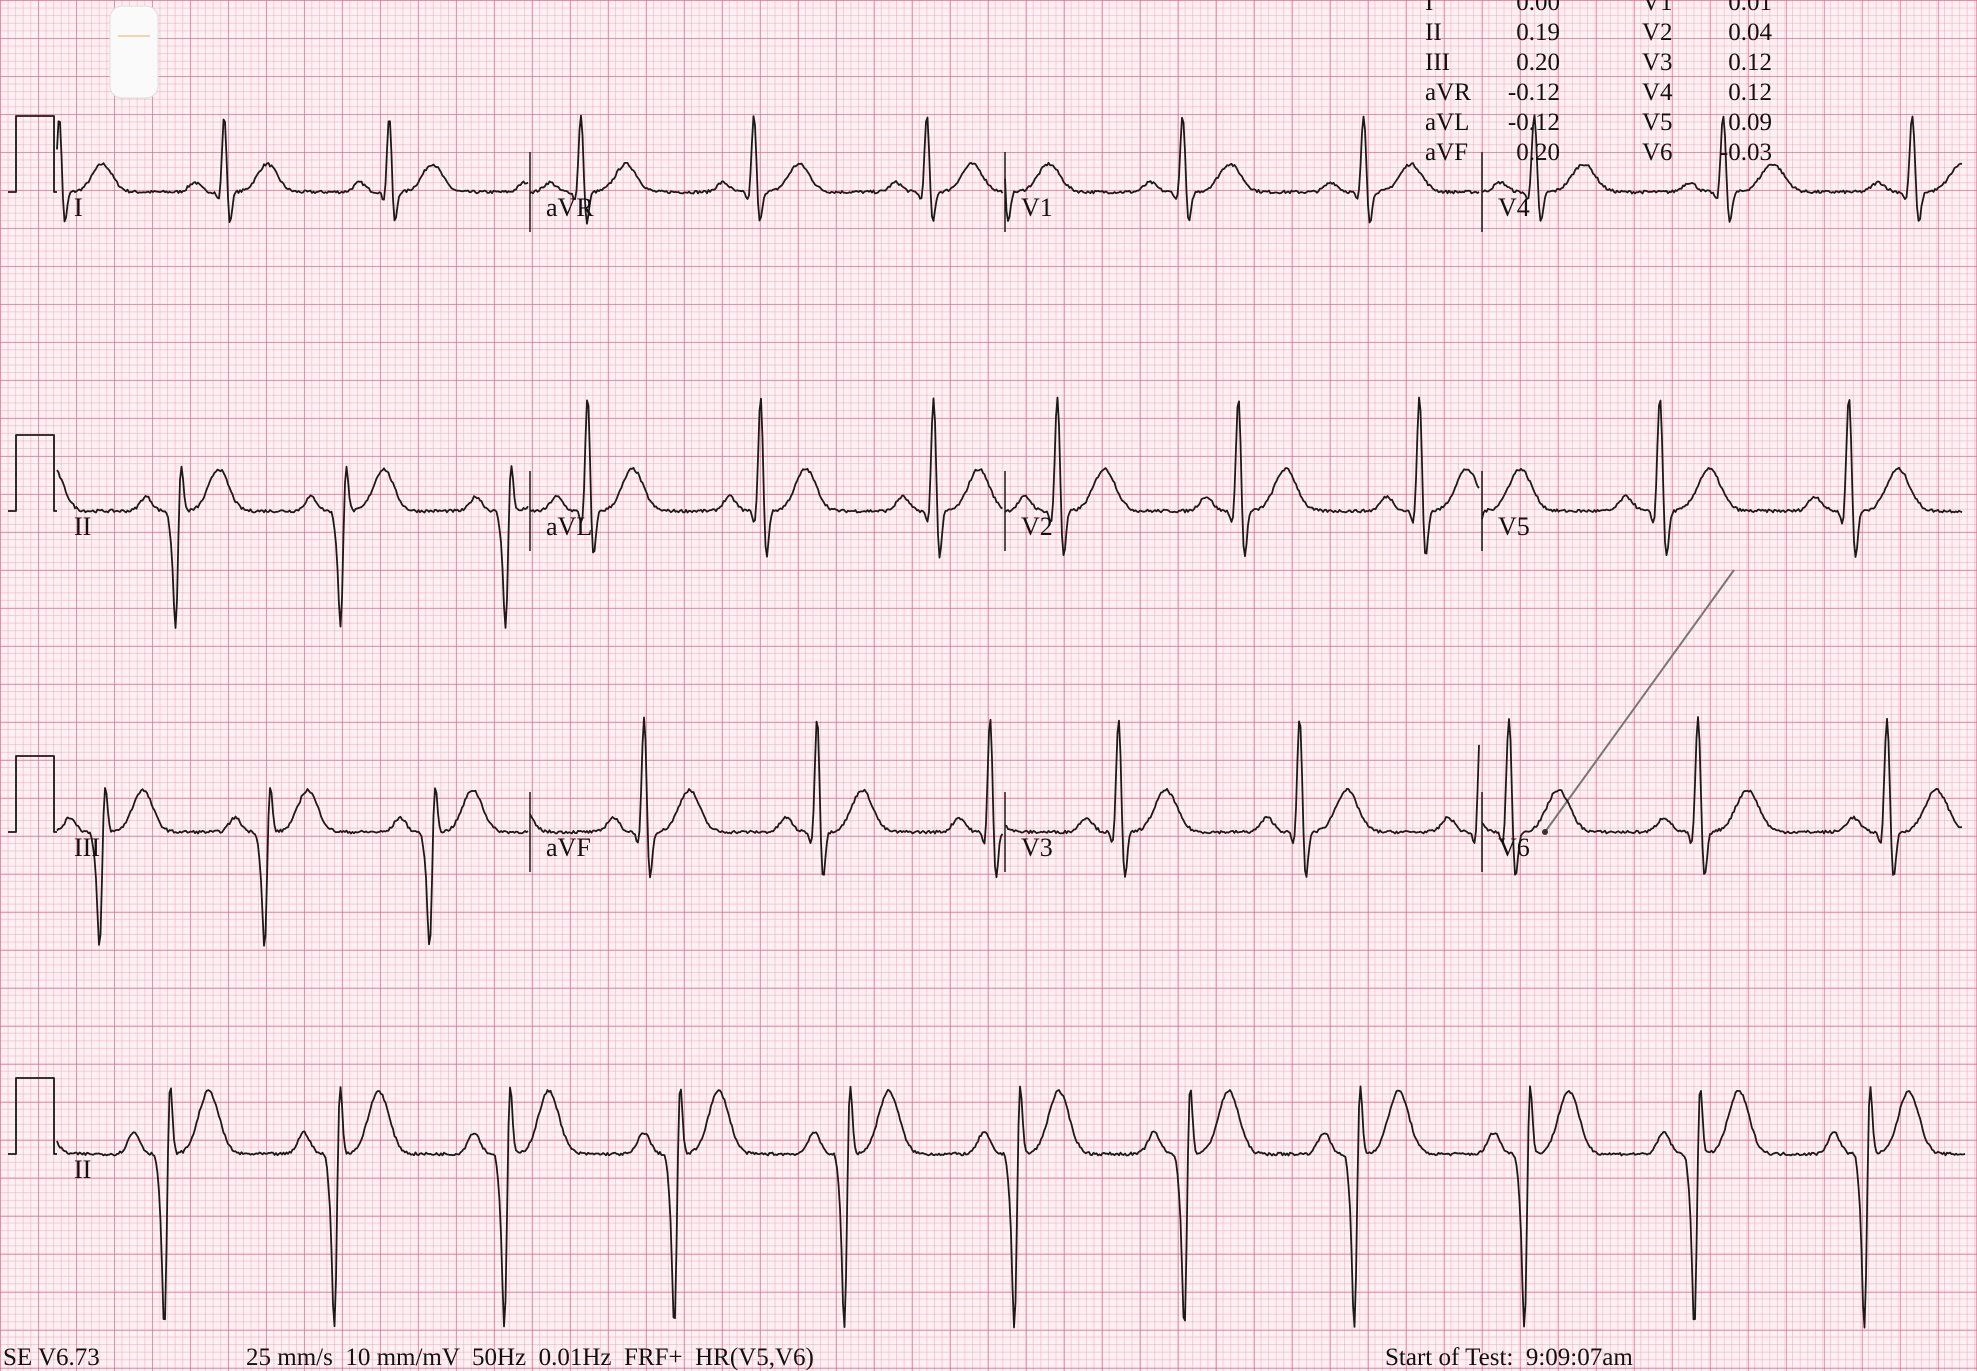  Describe the element at coordinates (51, 1357) in the screenshot. I see `device-version: SE V6.73` at that location.